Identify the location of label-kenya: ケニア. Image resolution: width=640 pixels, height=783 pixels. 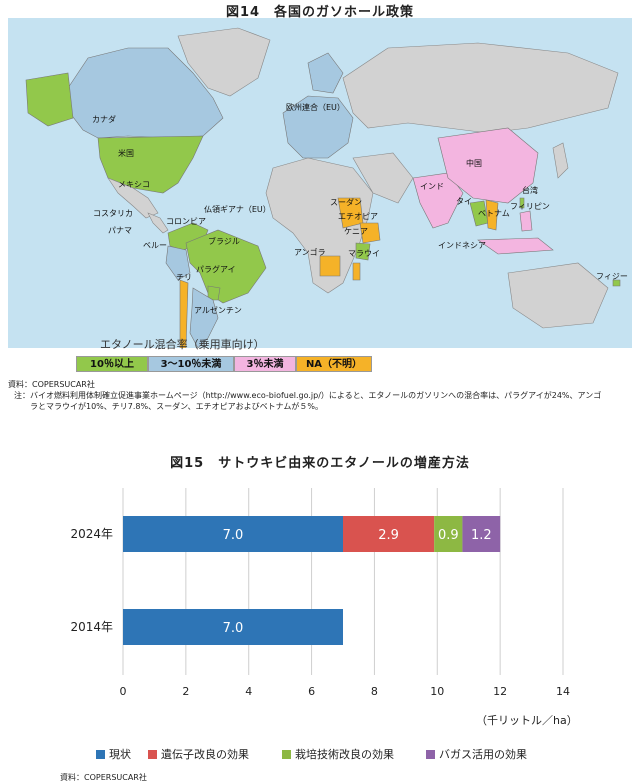
(356, 231).